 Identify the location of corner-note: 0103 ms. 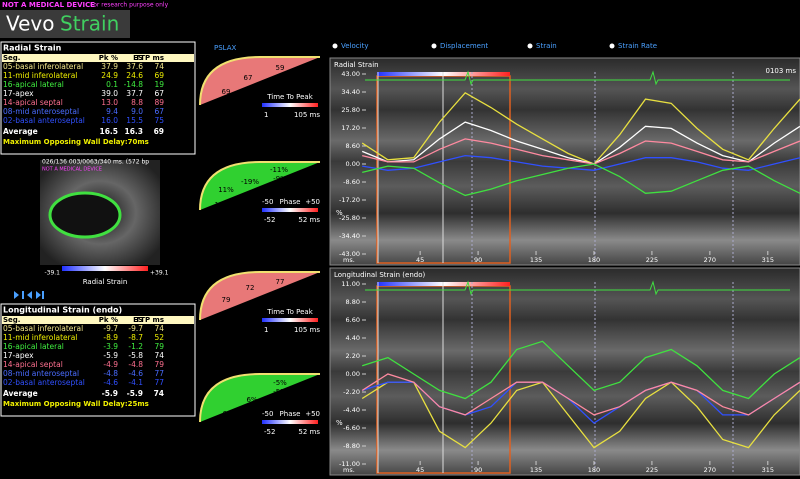
(780, 71).